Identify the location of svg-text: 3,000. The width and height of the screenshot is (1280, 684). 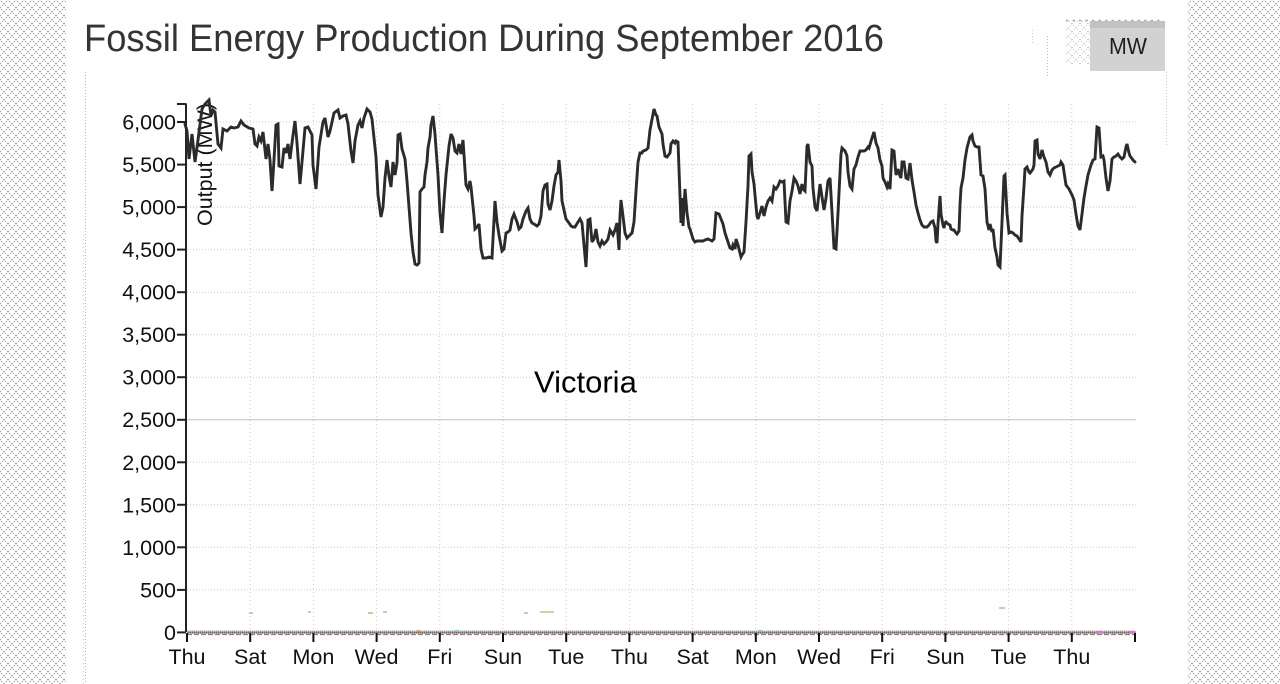
(149, 378).